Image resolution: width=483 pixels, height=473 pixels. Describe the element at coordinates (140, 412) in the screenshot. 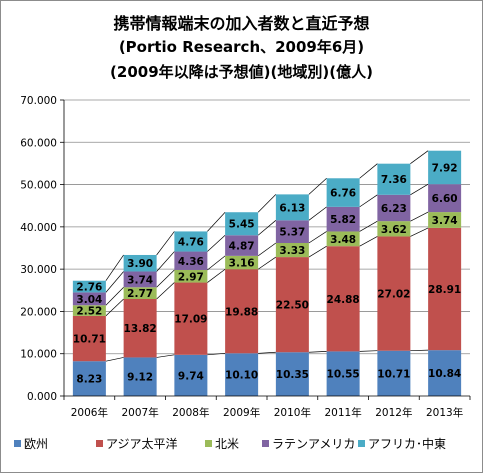

I see `x-tick-label: 2007年` at that location.